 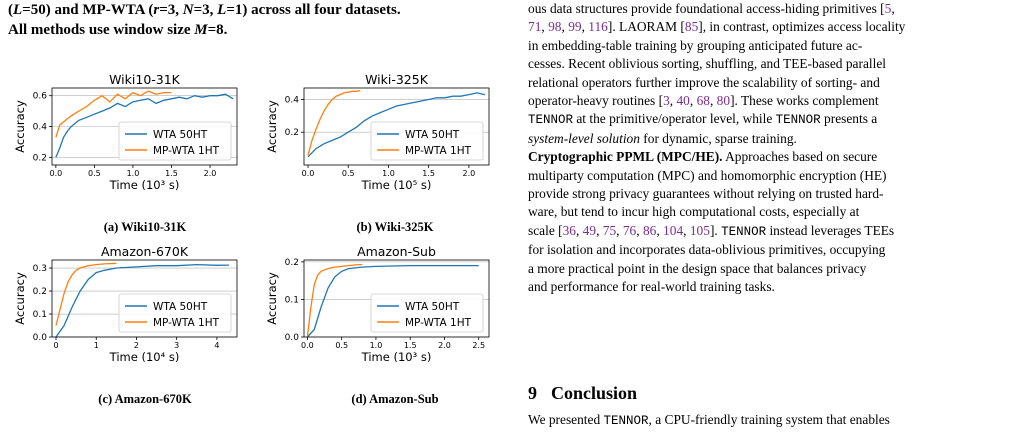 I want to click on chart-title: Amazon-670K, so click(x=145, y=251).